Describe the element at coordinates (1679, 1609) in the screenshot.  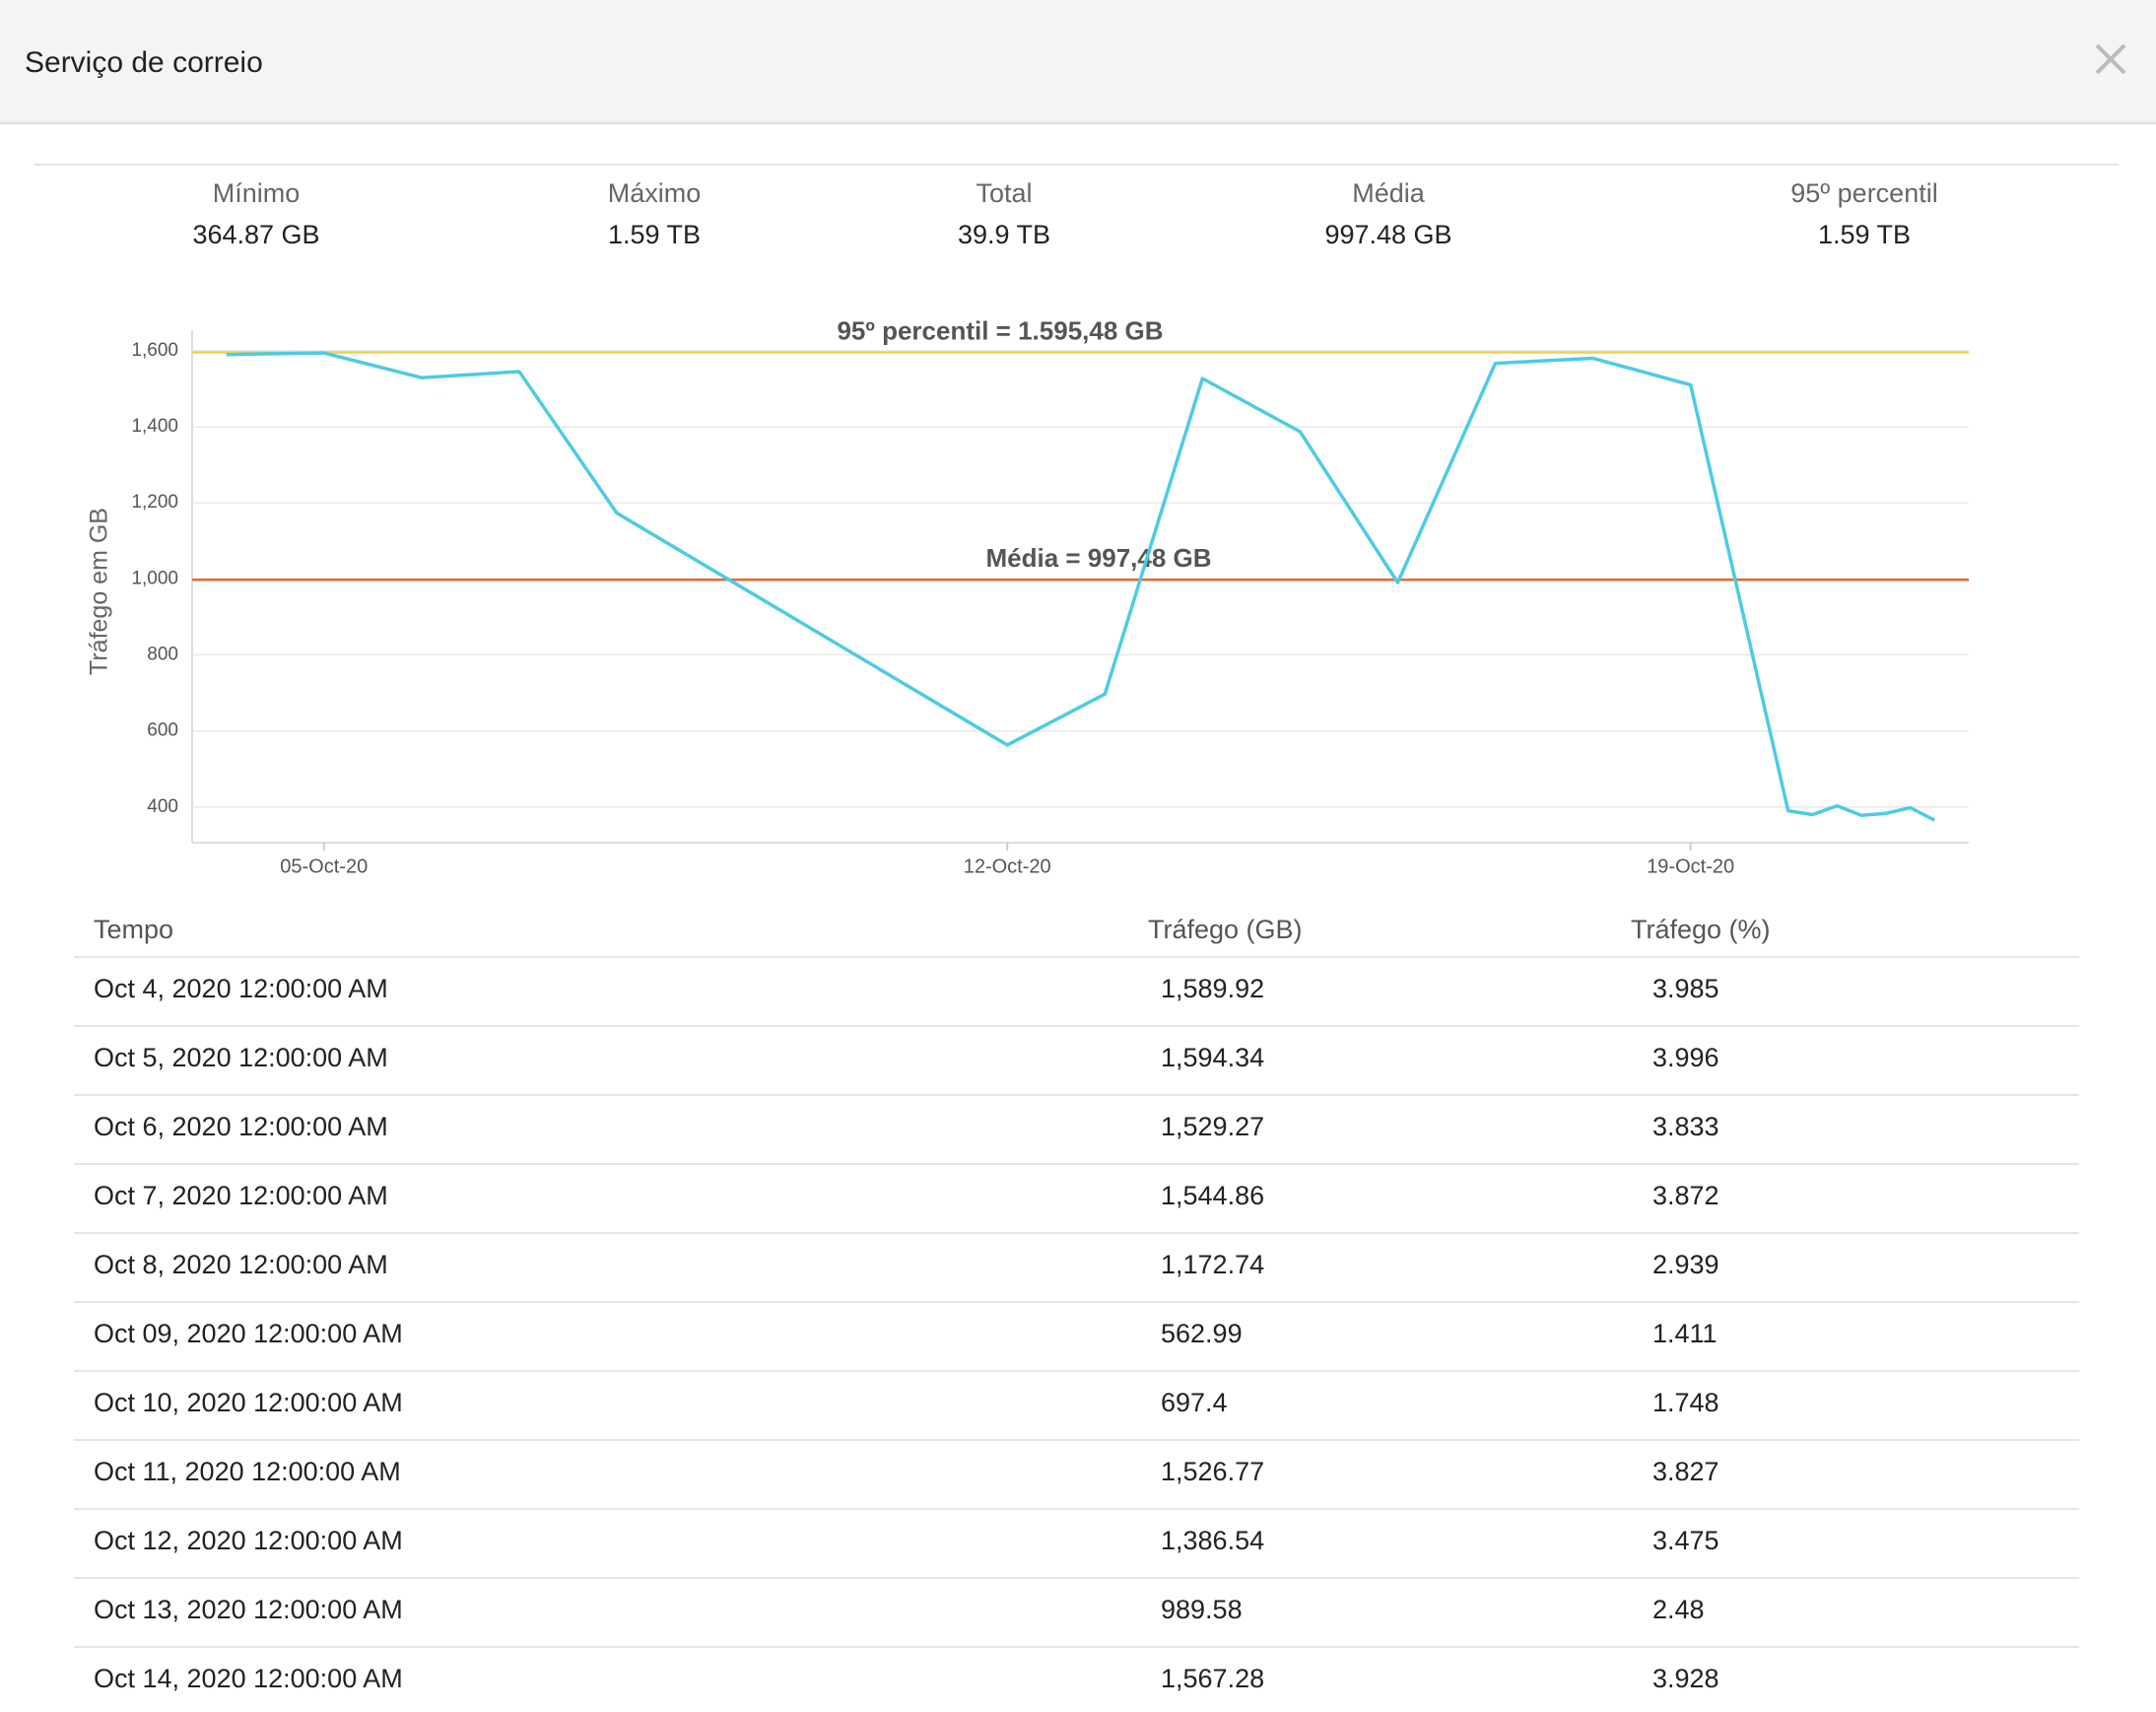
I see `table-cell: 2.48` at that location.